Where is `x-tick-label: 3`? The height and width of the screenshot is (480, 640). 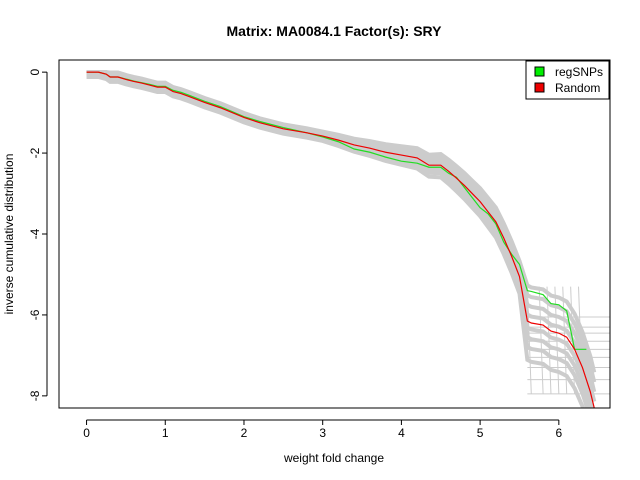 x-tick-label: 3 is located at coordinates (322, 433).